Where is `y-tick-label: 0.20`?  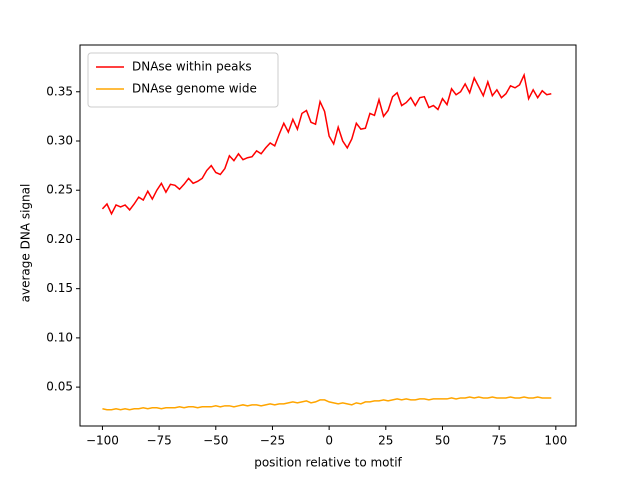 y-tick-label: 0.20 is located at coordinates (59, 239).